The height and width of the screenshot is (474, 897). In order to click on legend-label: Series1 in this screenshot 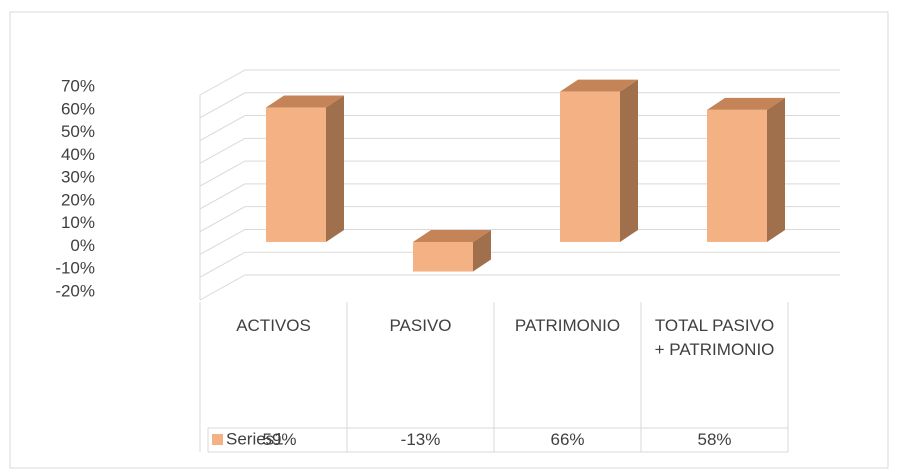, I will do `click(255, 438)`.